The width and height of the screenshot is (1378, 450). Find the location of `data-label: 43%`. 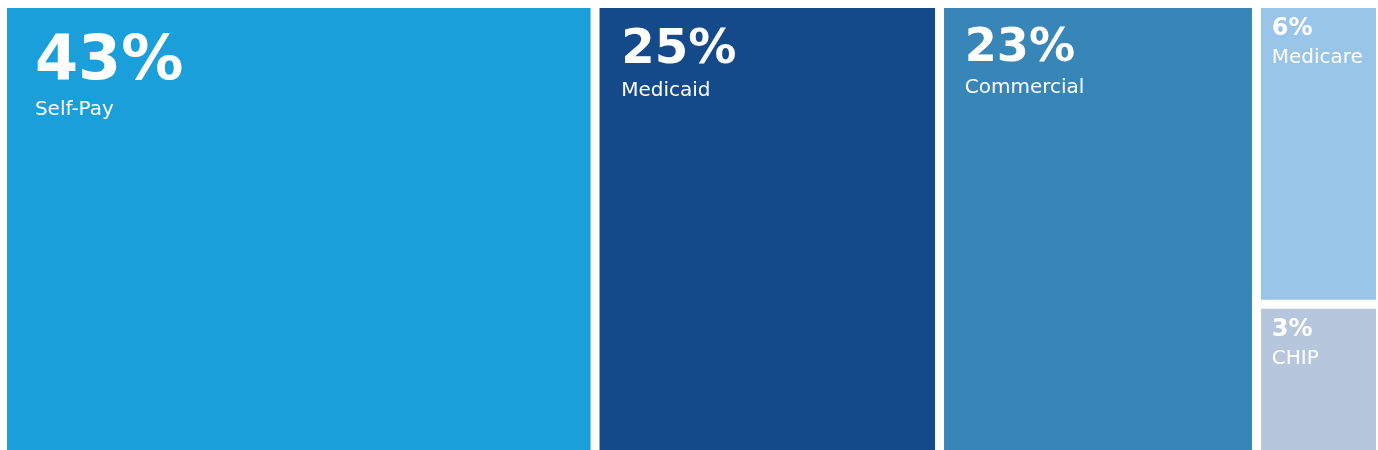

data-label: 43% is located at coordinates (109, 58).